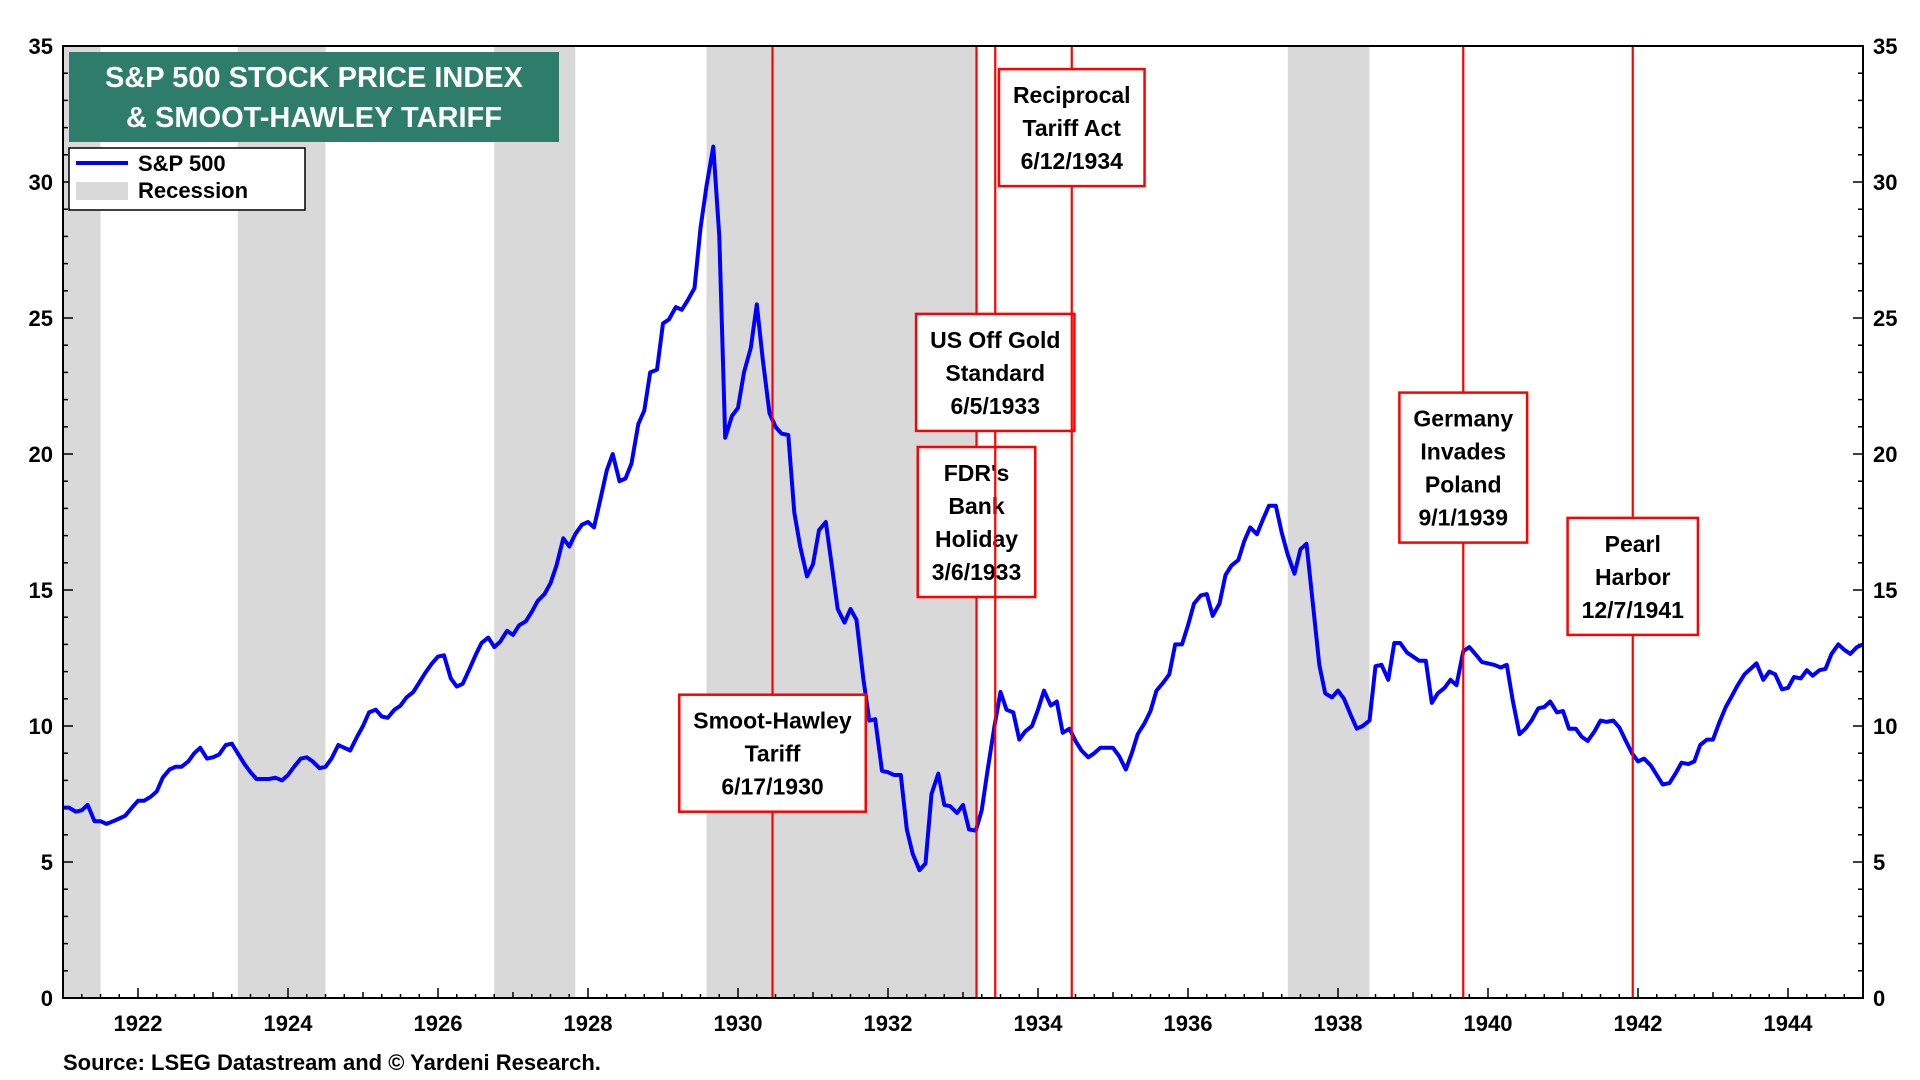 This screenshot has width=1920, height=1080. Describe the element at coordinates (102, 191) in the screenshot. I see `legend-swatch-recession` at that location.